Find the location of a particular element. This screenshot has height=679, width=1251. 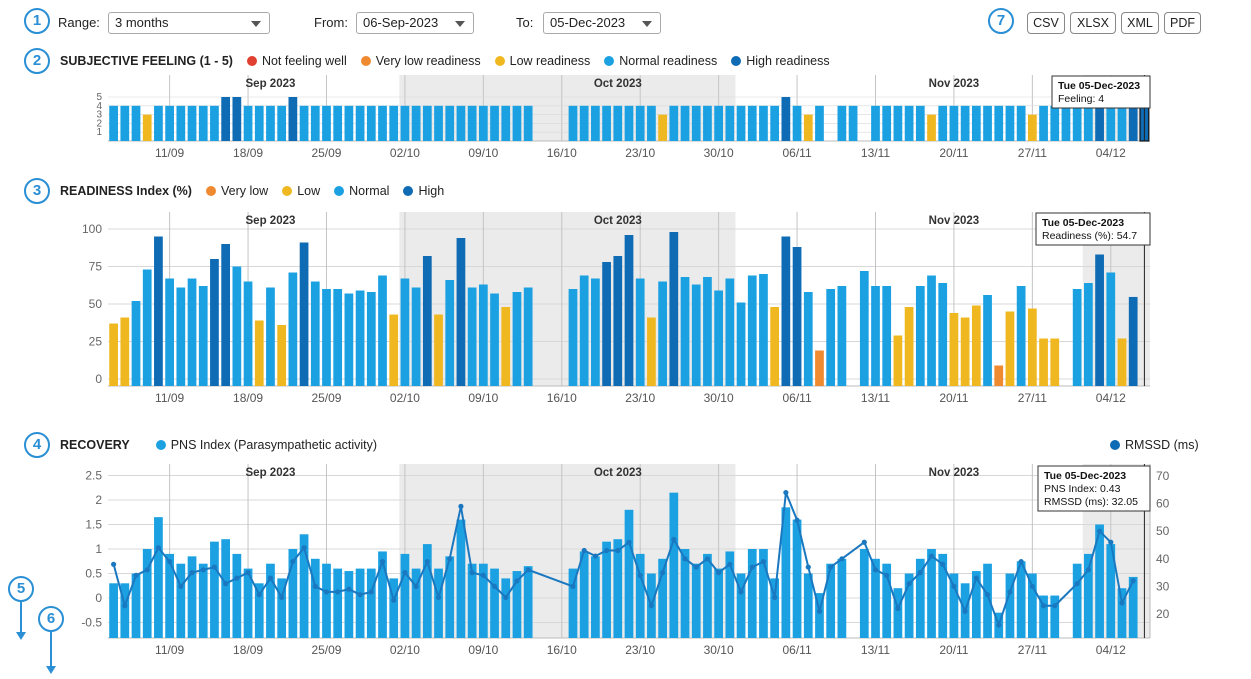

x-tick-label: 02/10 is located at coordinates (405, 650).